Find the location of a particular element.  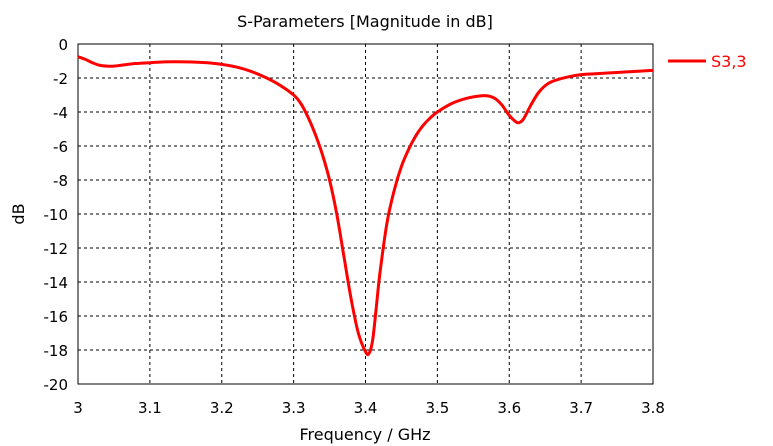

x-tick-label: 3.2 is located at coordinates (222, 408).